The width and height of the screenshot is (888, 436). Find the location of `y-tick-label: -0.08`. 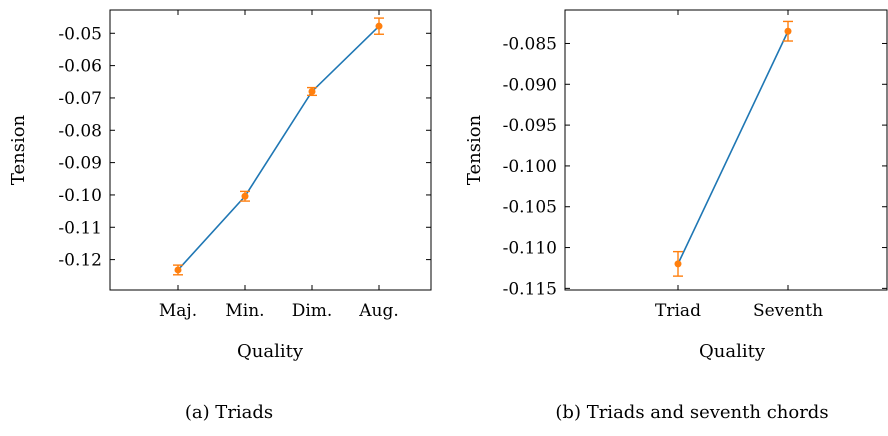

y-tick-label: -0.08 is located at coordinates (80, 131).